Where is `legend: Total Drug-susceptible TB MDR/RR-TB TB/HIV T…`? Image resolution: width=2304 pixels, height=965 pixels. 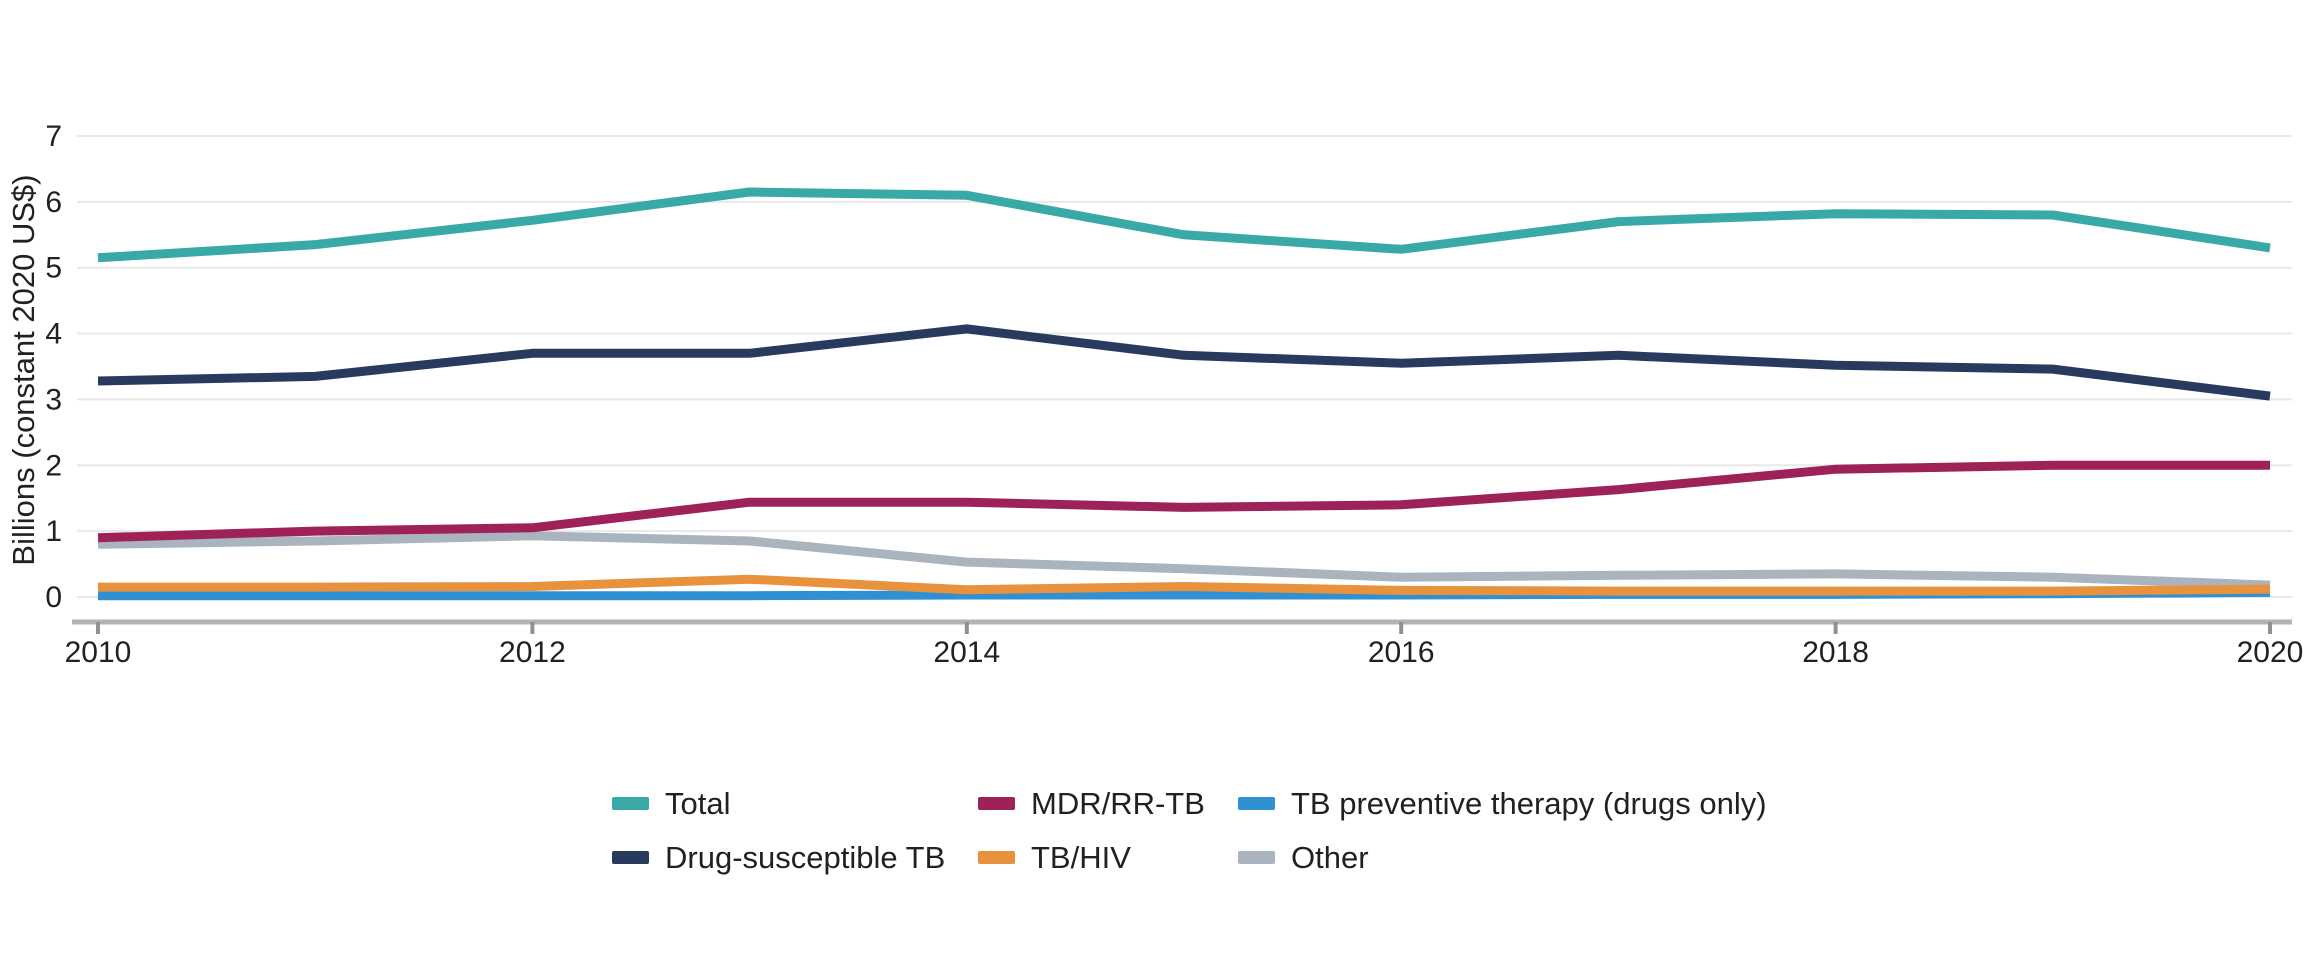 legend: Total Drug-susceptible TB MDR/RR-TB TB/HIV T… is located at coordinates (1189, 830).